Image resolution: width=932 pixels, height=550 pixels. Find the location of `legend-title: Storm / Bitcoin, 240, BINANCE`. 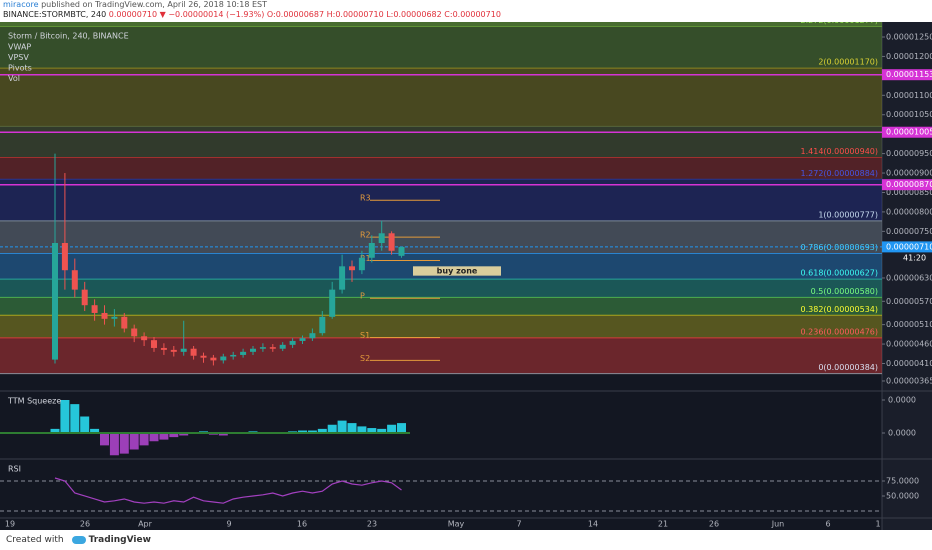

legend-title: Storm / Bitcoin, 240, BINANCE is located at coordinates (68, 36).